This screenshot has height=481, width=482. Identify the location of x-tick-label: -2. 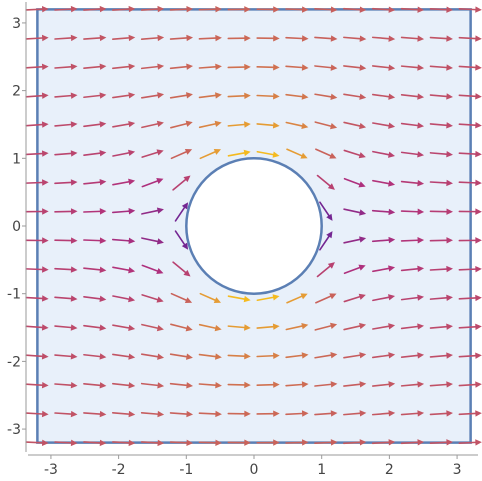
(119, 470).